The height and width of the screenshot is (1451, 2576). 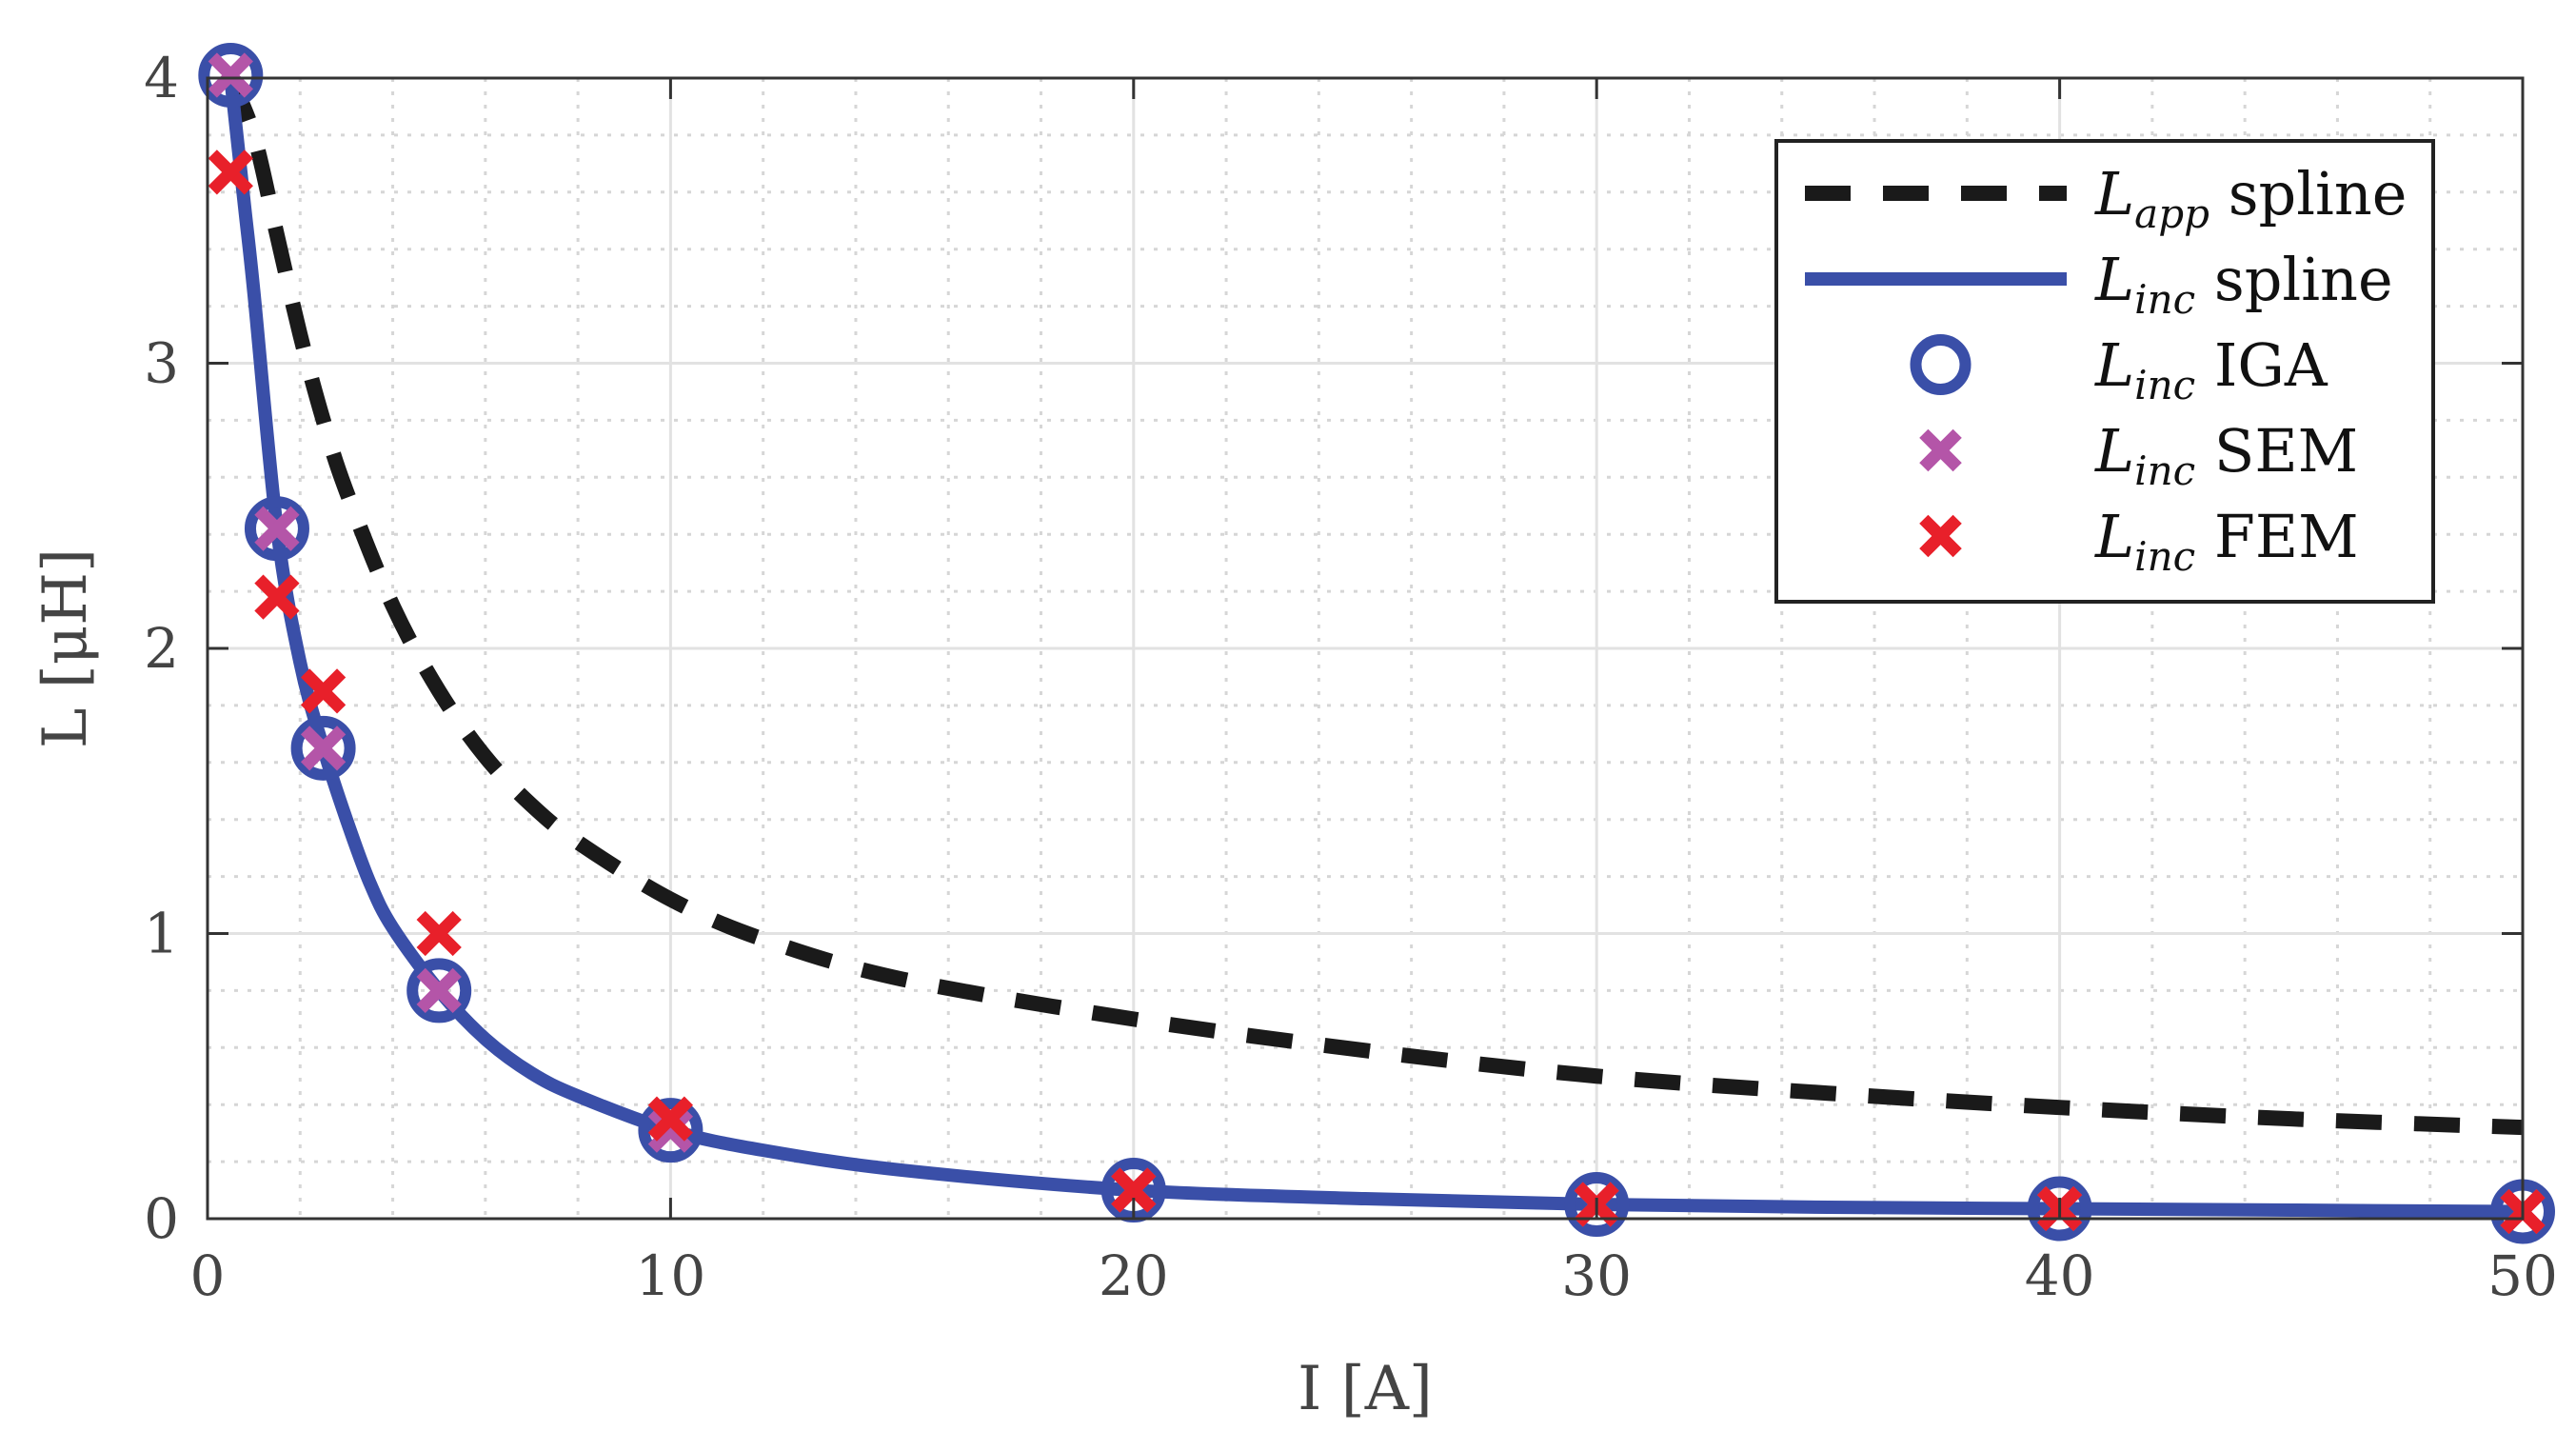 What do you see at coordinates (65, 648) in the screenshot?
I see `y-axis-label: L [μH]` at bounding box center [65, 648].